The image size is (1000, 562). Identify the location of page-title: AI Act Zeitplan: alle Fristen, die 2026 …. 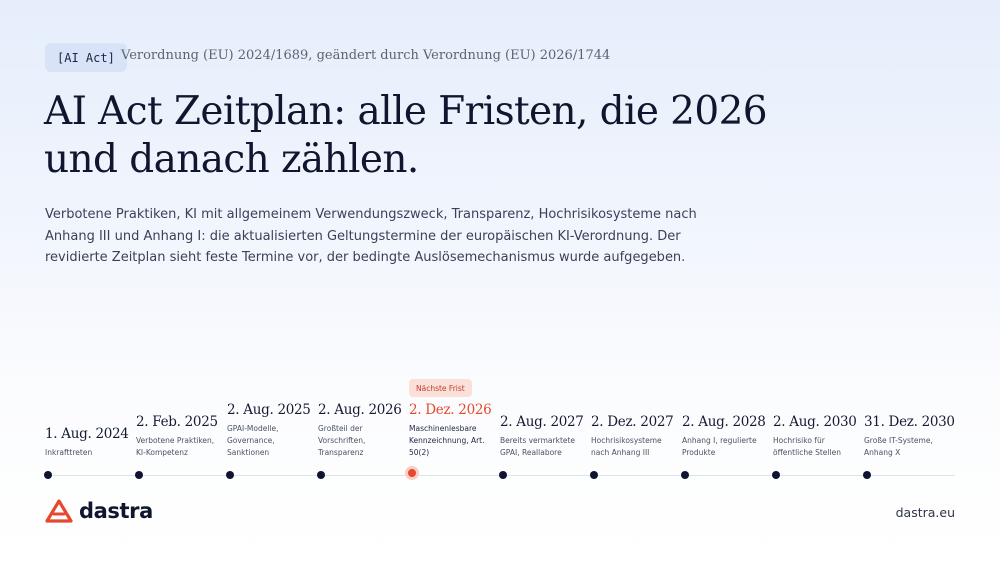
(406, 135).